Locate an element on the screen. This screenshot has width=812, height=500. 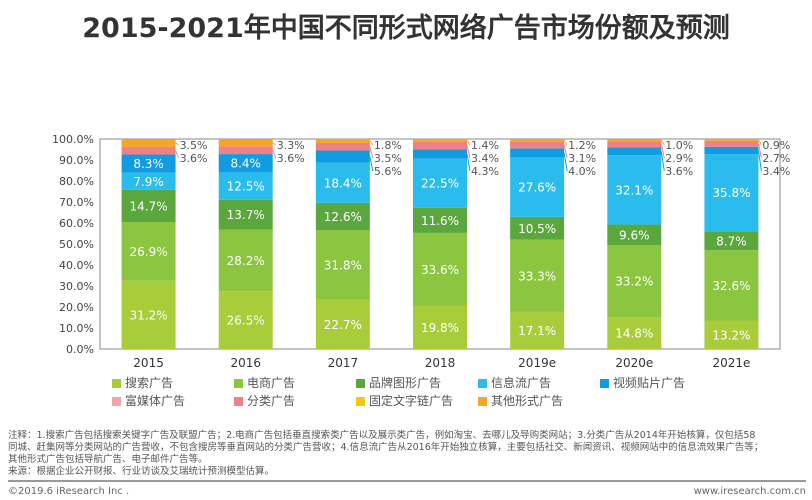
legend-label: 电商广告 is located at coordinates (271, 383).